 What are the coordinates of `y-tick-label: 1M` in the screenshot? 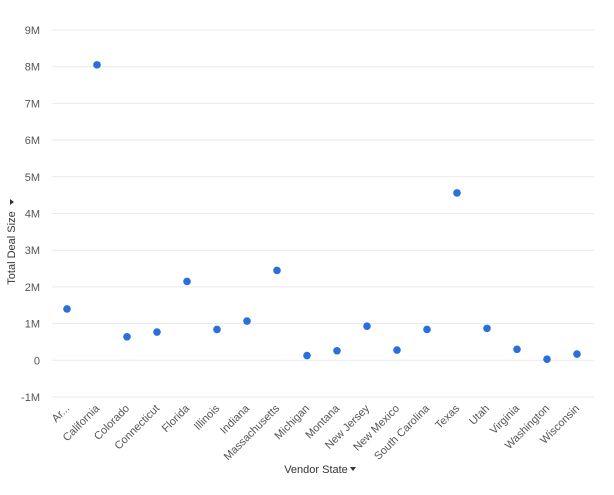 It's located at (32, 325).